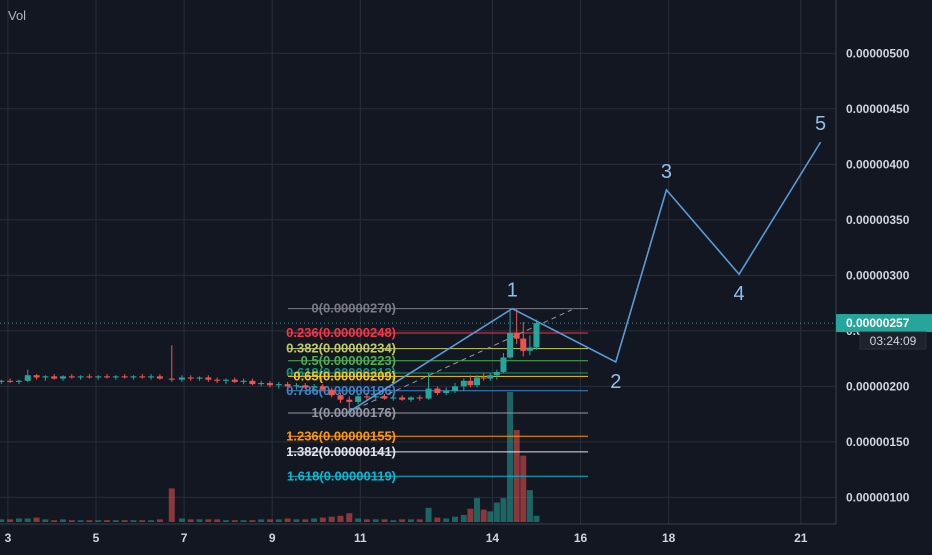 The width and height of the screenshot is (932, 555). What do you see at coordinates (341, 475) in the screenshot?
I see `fib-level-label: 1.618(0.00000119)` at bounding box center [341, 475].